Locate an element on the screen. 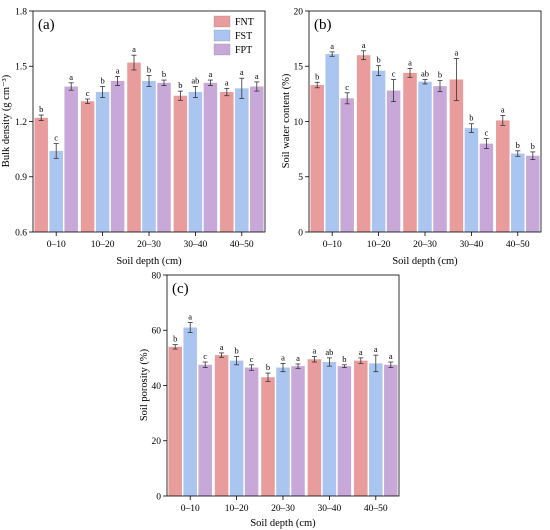 This screenshot has width=550, height=530. legend-swatch-fst is located at coordinates (222, 35).